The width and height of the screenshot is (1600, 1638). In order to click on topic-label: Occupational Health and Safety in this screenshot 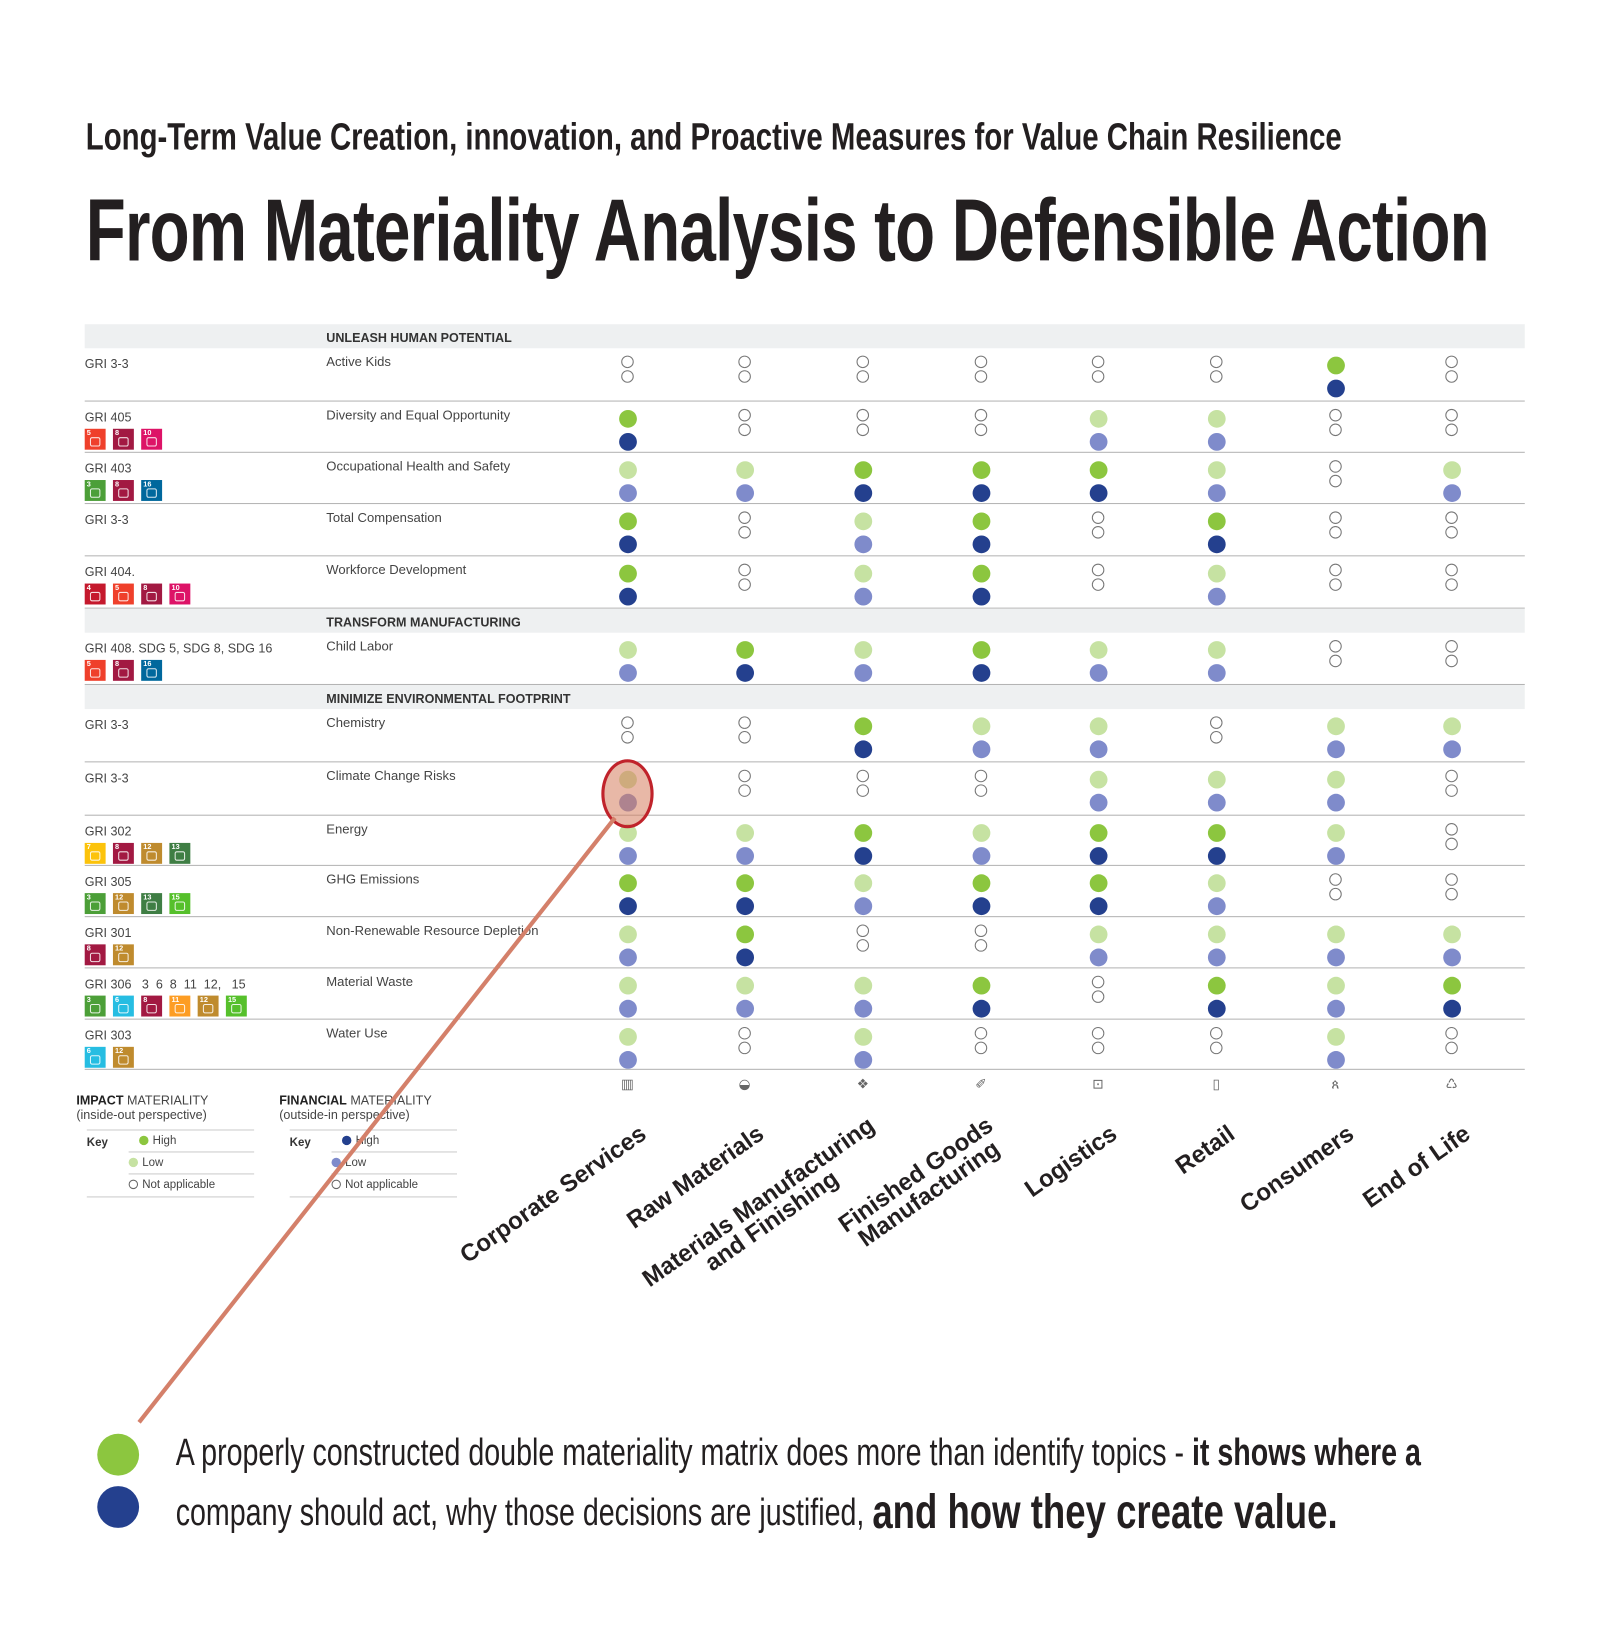, I will do `click(418, 466)`.